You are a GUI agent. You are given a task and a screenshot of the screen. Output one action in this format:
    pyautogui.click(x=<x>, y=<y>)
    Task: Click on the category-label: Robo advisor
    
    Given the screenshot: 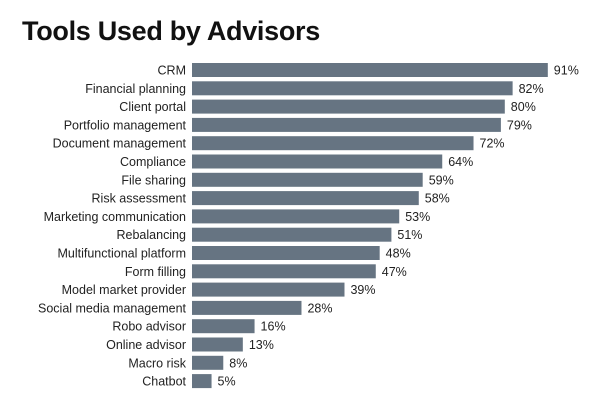 What is the action you would take?
    pyautogui.click(x=149, y=327)
    